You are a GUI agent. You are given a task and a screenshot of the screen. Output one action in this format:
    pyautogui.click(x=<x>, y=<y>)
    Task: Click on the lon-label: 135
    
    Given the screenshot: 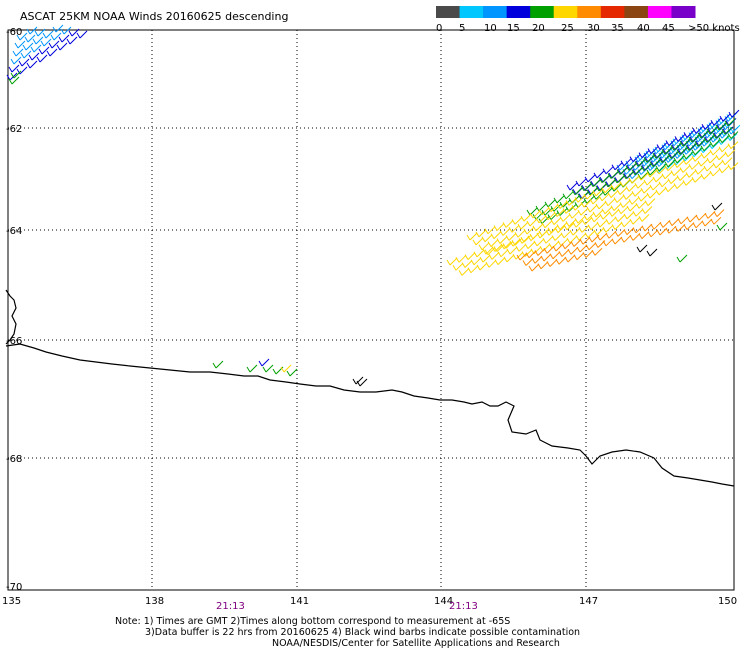 What is the action you would take?
    pyautogui.click(x=11, y=601)
    